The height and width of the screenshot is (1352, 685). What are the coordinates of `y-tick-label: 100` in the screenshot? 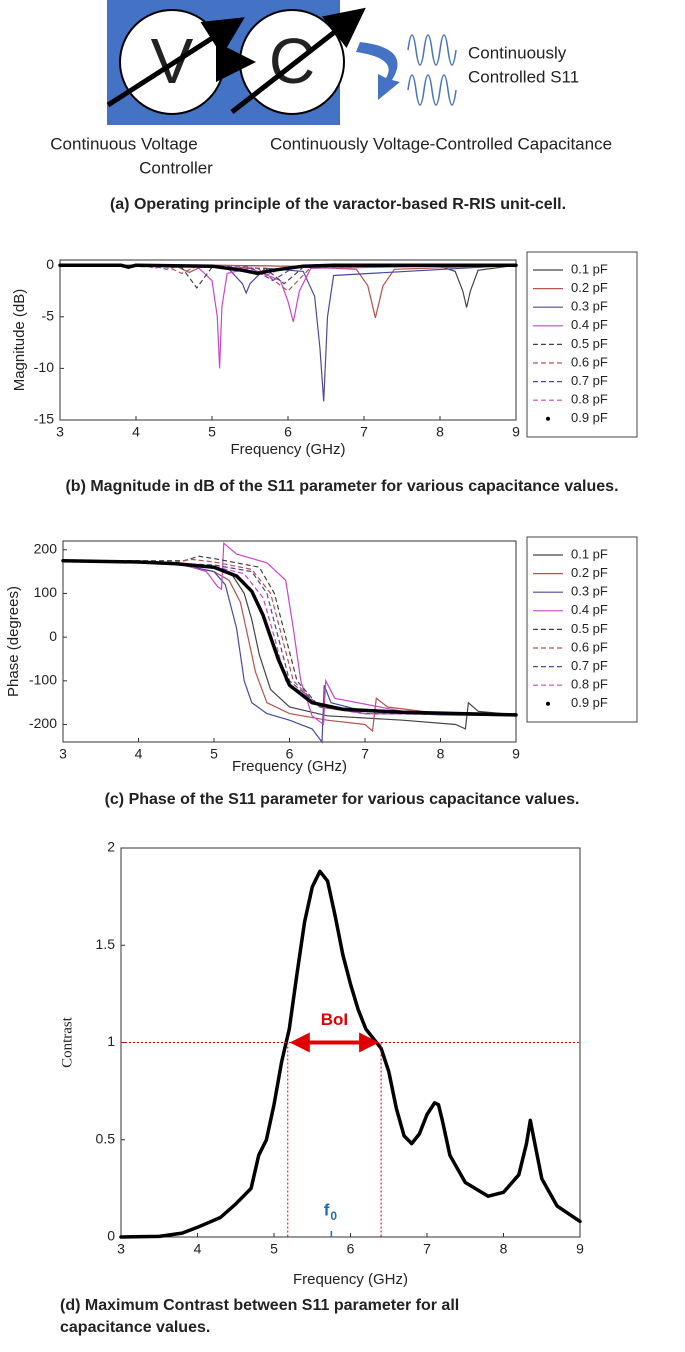 It's located at (46, 592).